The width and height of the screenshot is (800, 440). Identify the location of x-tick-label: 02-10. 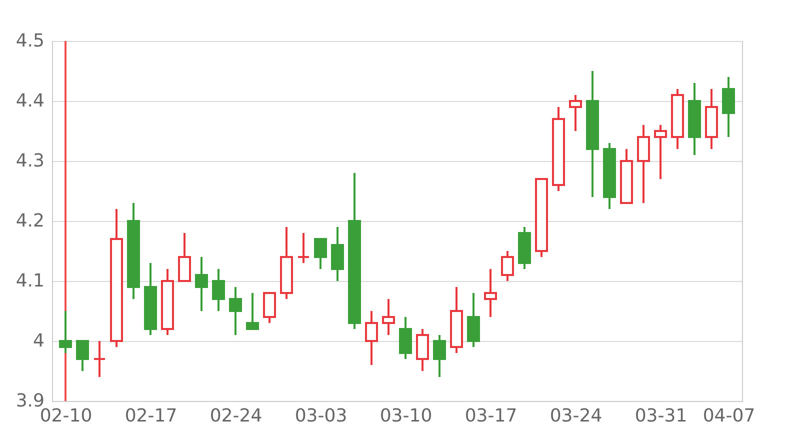
(66, 416).